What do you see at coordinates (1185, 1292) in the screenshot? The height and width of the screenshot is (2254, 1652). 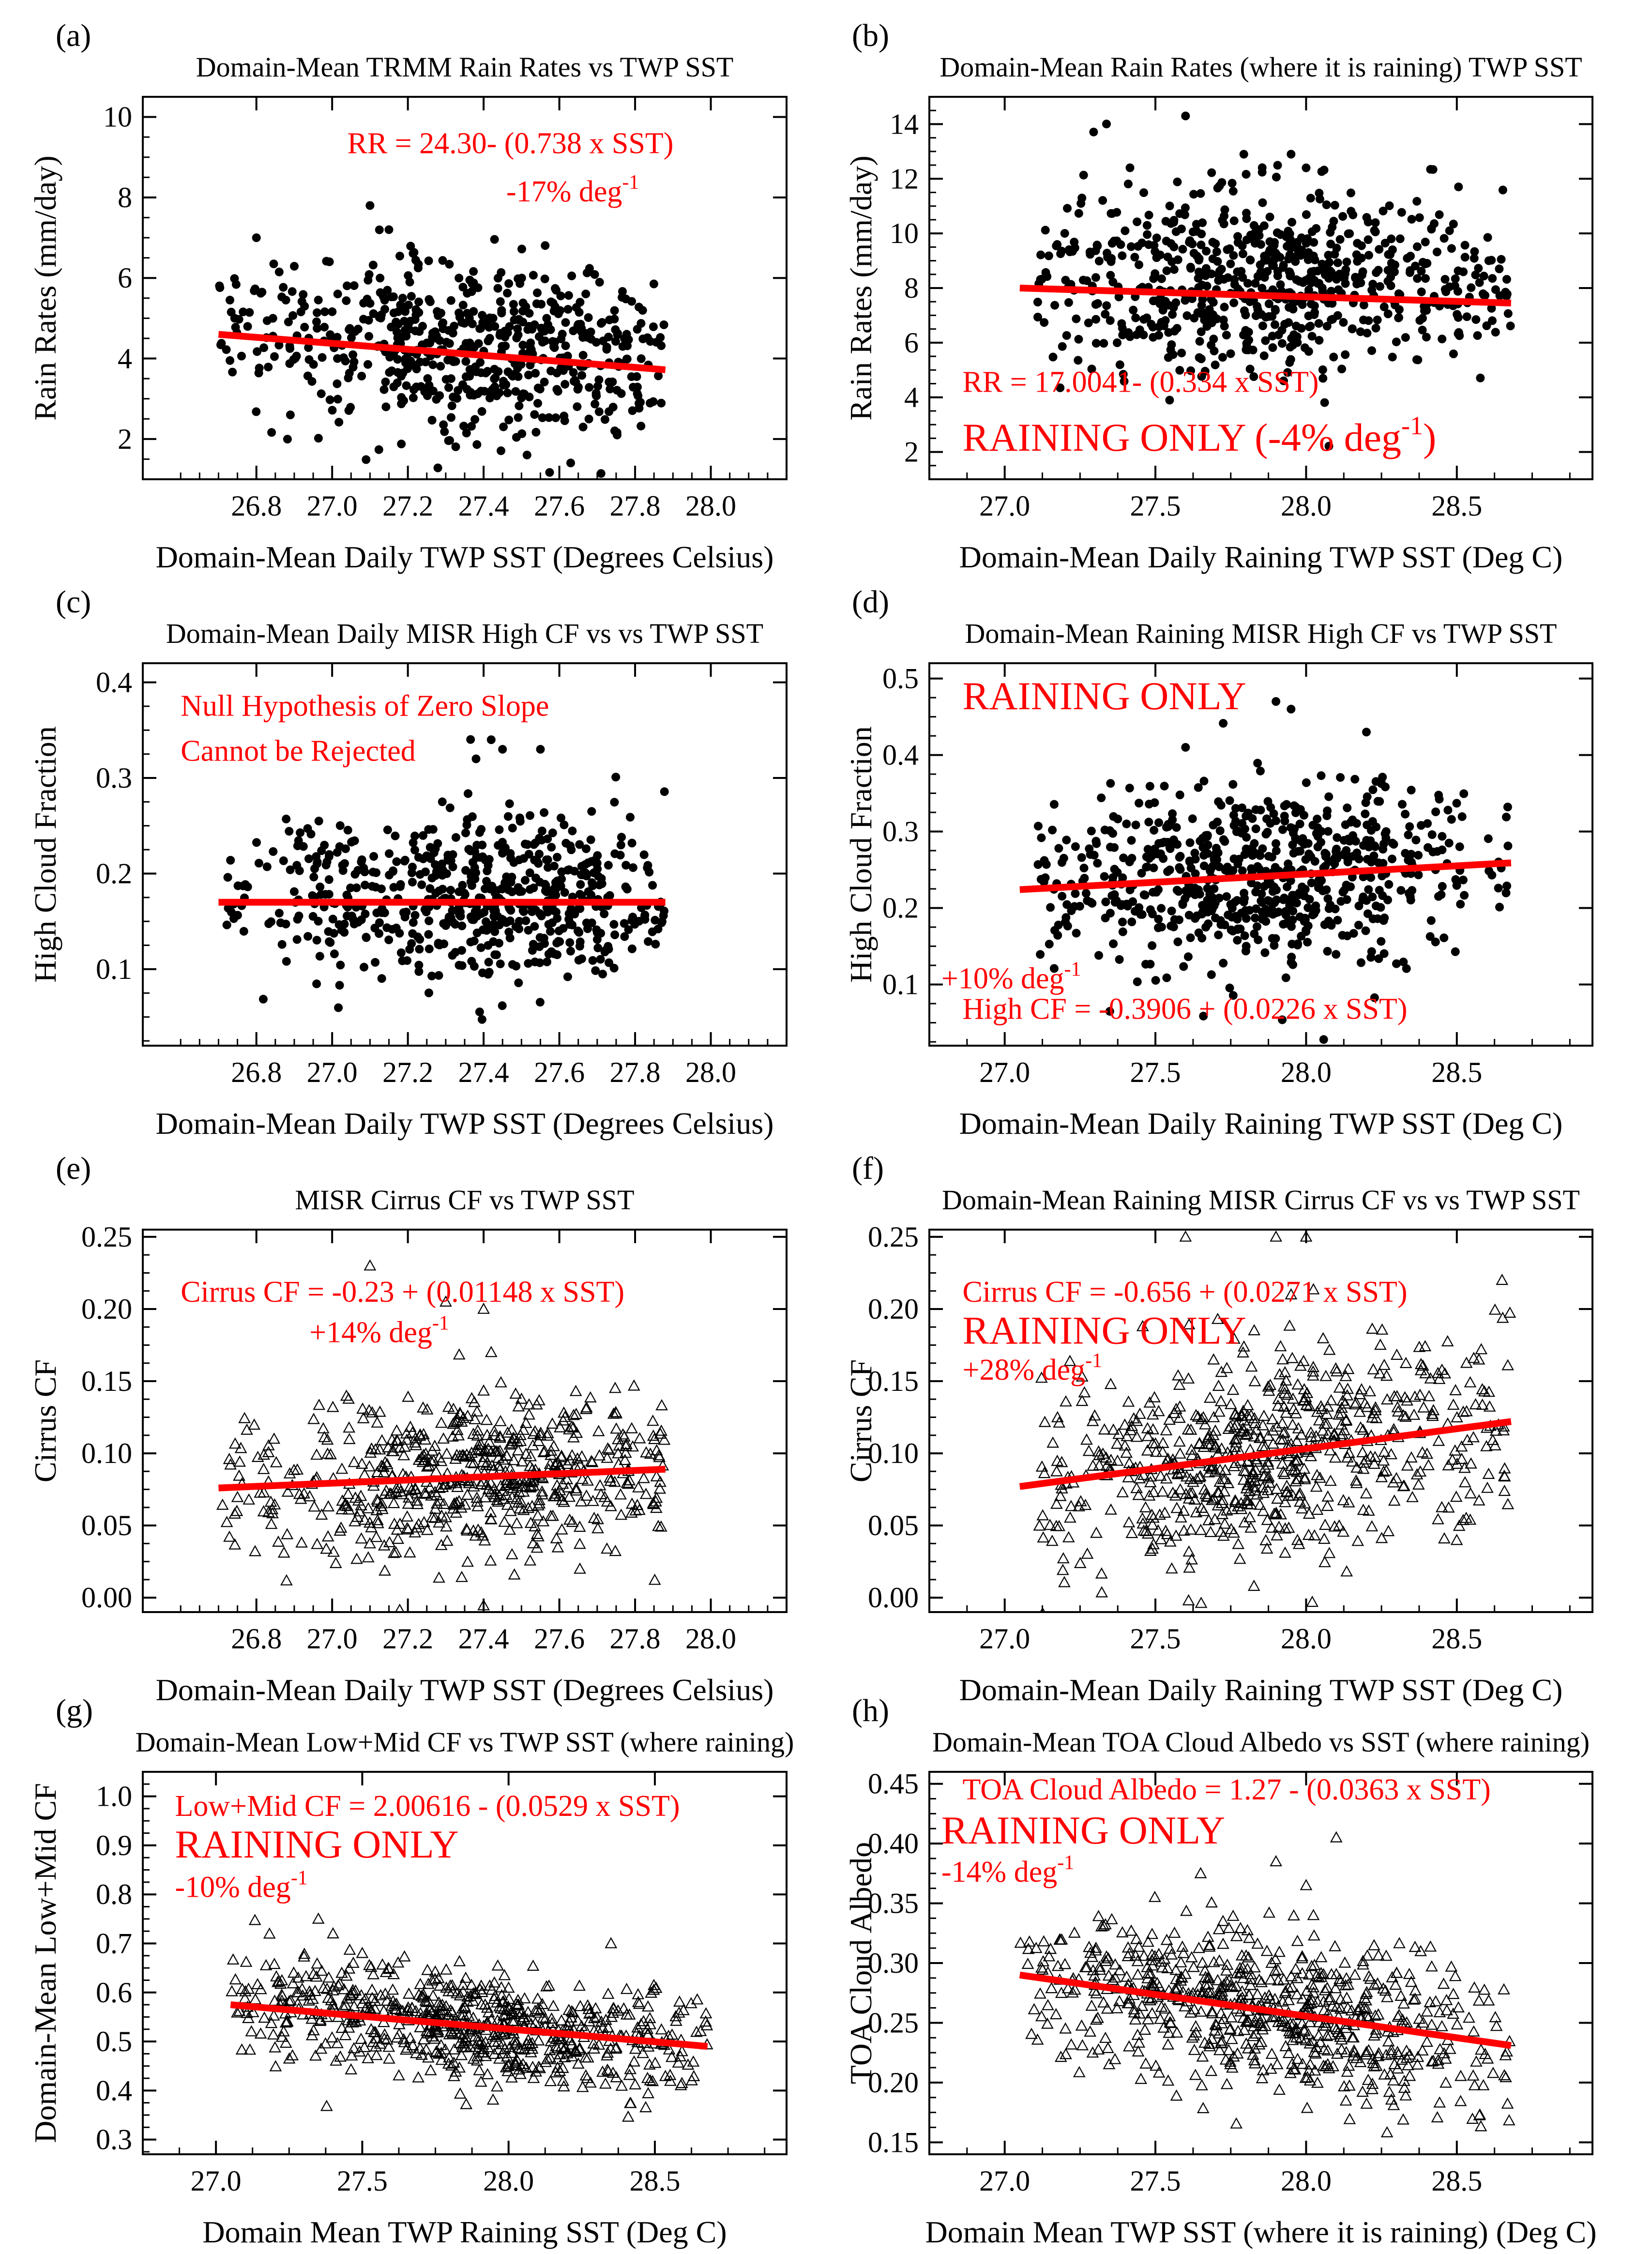 I see `annotation: Cirrus CF = -0.656 + (0.0271 x SST)` at bounding box center [1185, 1292].